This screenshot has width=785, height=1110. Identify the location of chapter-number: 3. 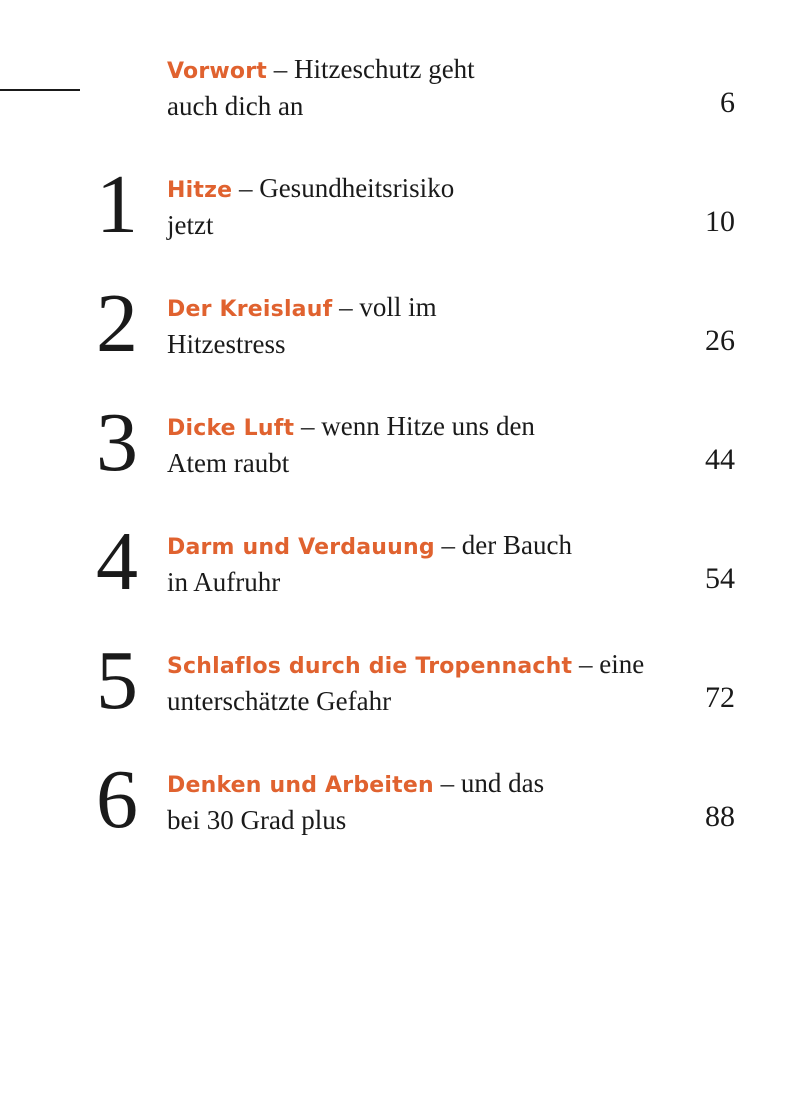
(117, 442).